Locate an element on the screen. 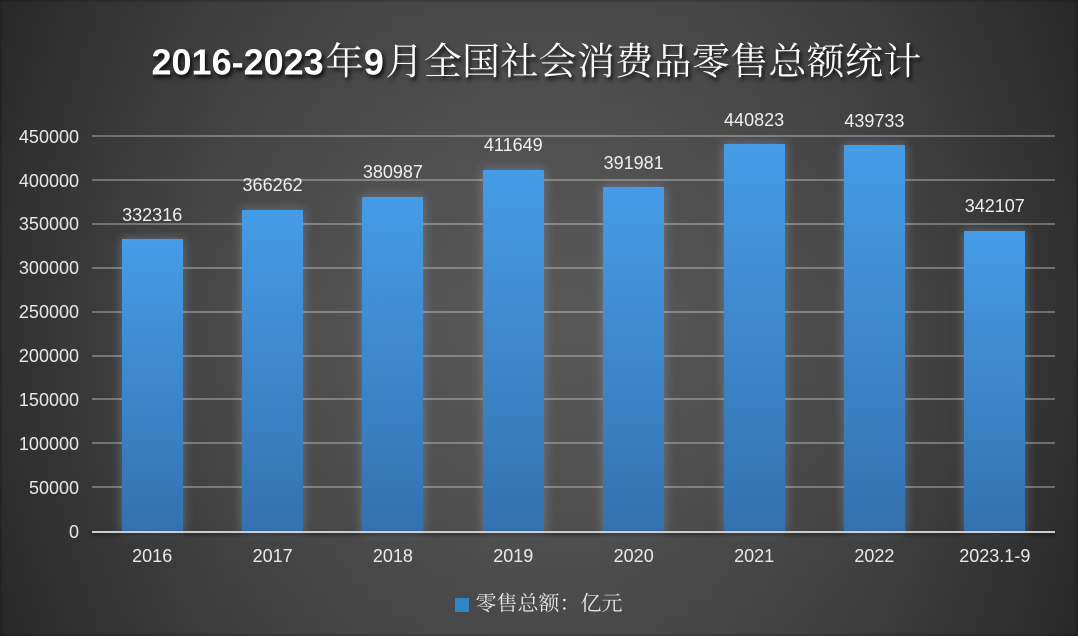  svg-text: 2016-2023 is located at coordinates (238, 62).